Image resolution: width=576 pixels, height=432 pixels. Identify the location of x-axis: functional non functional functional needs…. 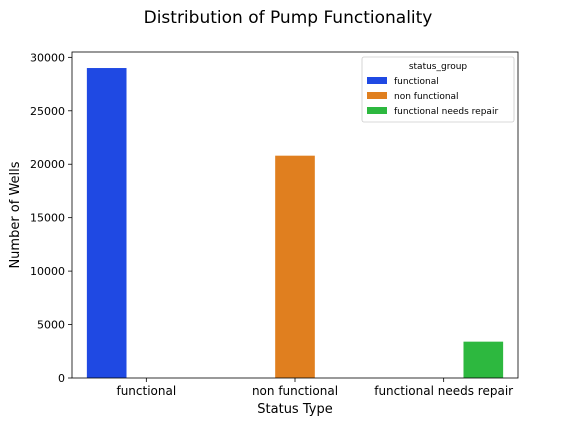
(314, 388).